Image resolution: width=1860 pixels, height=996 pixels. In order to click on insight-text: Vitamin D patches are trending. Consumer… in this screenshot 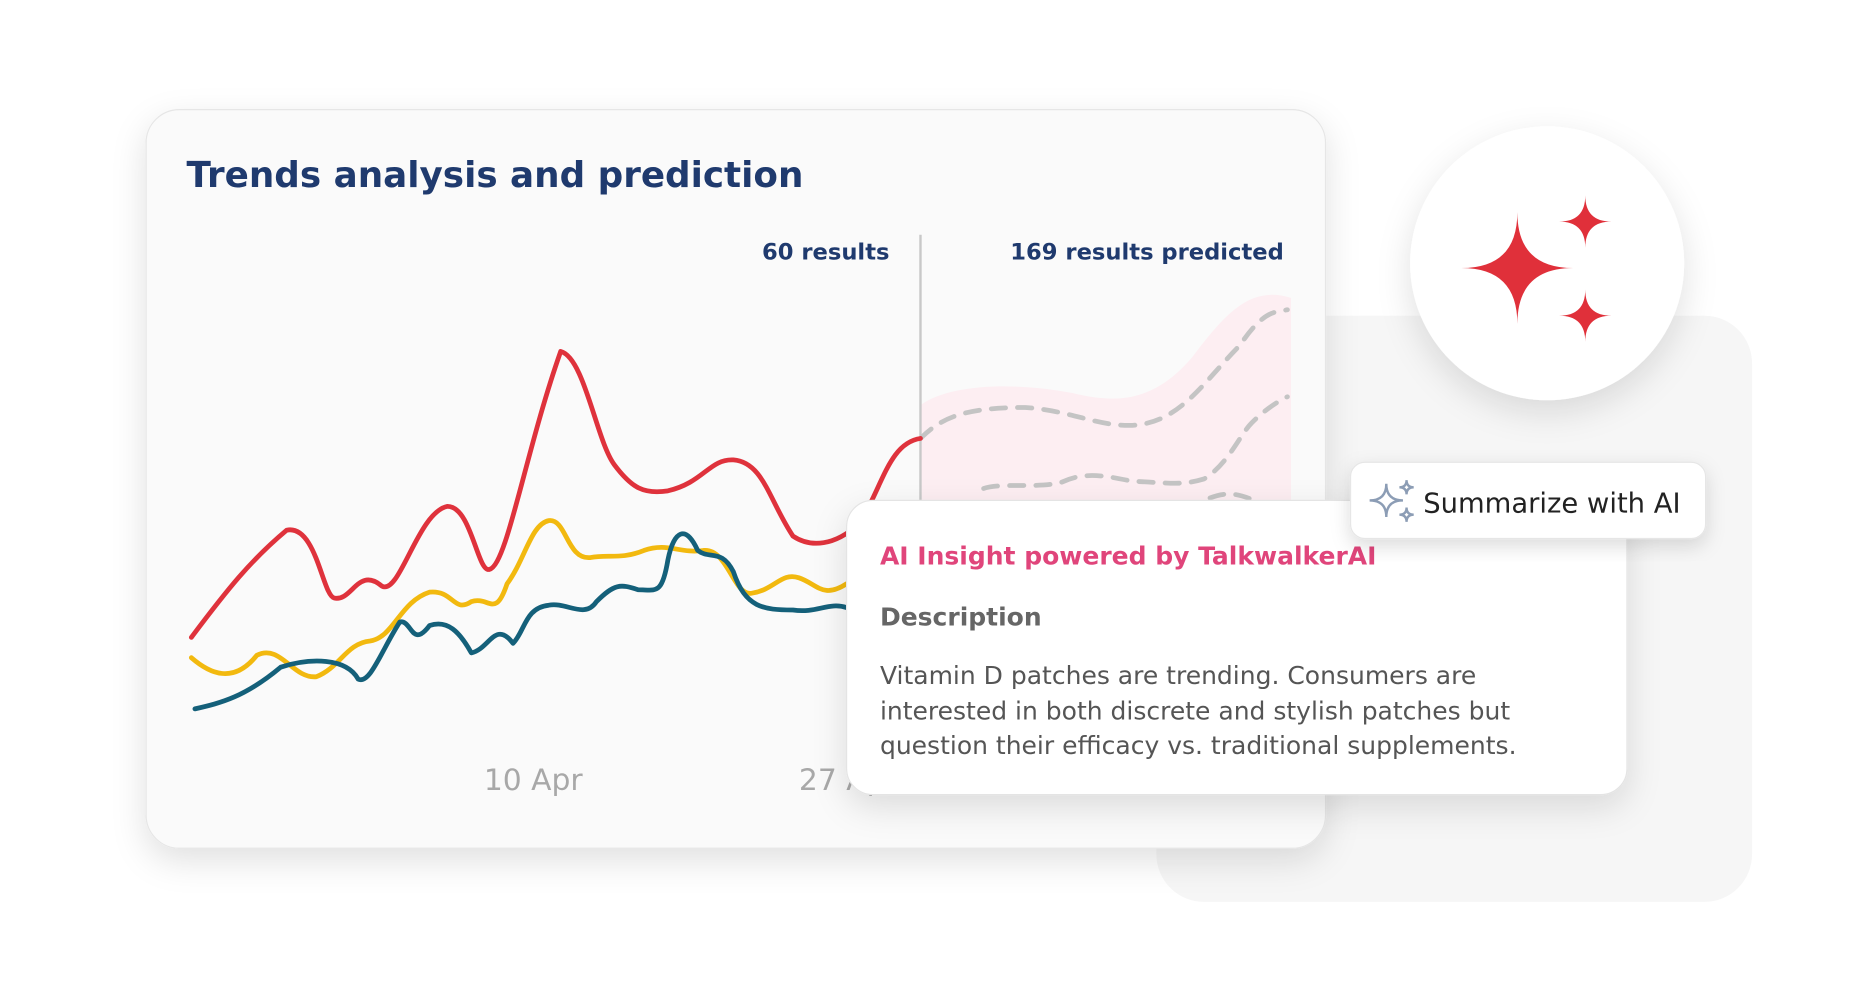, I will do `click(1178, 675)`.